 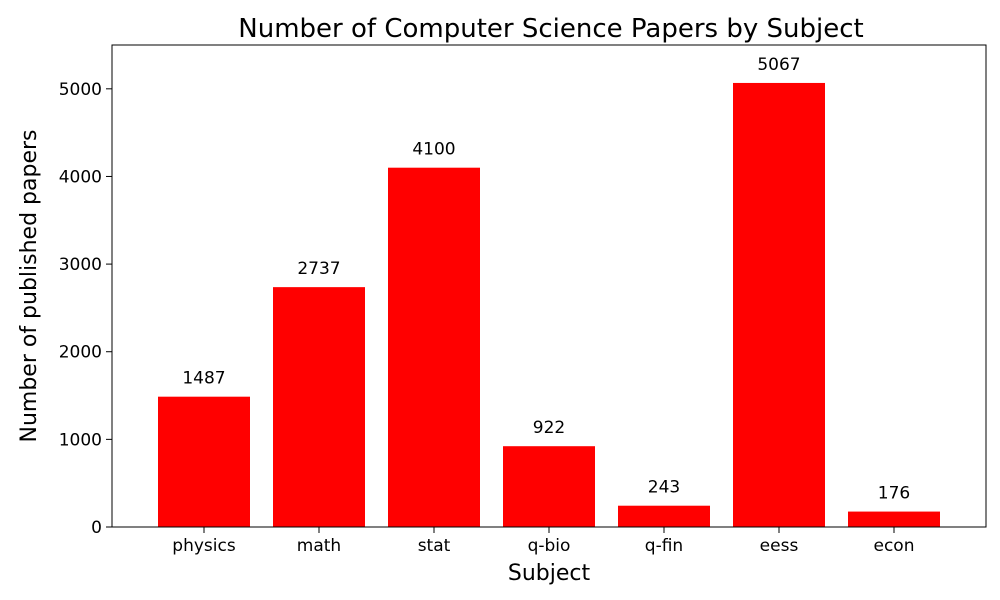 I want to click on x-tick-label: stat, so click(x=434, y=546).